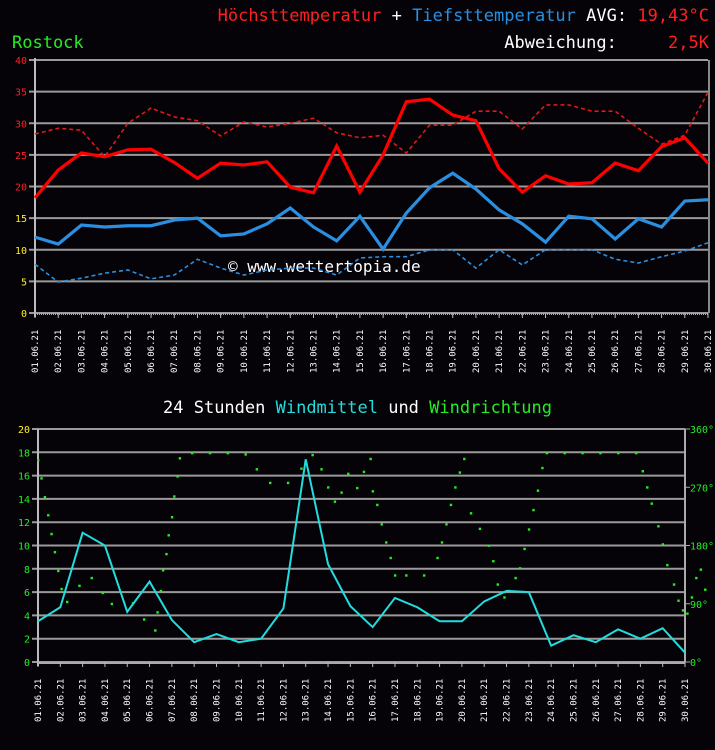 This screenshot has height=750, width=715. I want to click on x-tick-label: 12.06.21, so click(291, 351).